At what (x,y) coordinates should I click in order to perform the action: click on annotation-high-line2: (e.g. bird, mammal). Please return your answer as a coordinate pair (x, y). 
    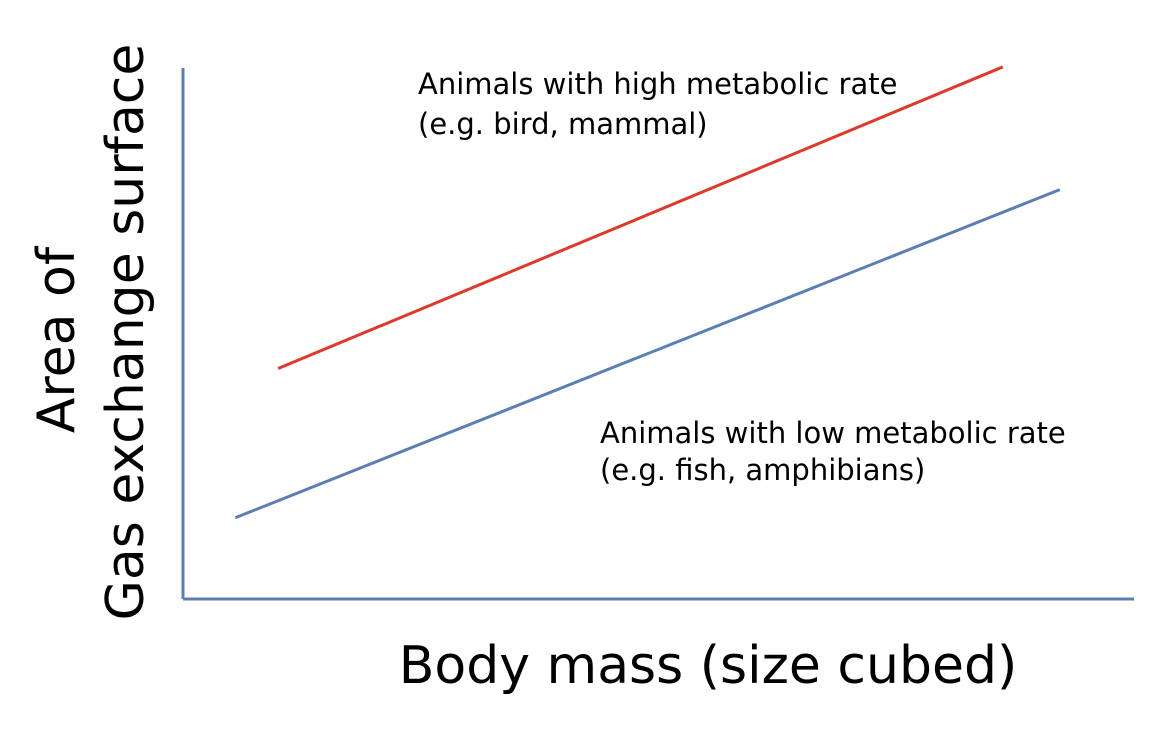
    Looking at the image, I should click on (563, 124).